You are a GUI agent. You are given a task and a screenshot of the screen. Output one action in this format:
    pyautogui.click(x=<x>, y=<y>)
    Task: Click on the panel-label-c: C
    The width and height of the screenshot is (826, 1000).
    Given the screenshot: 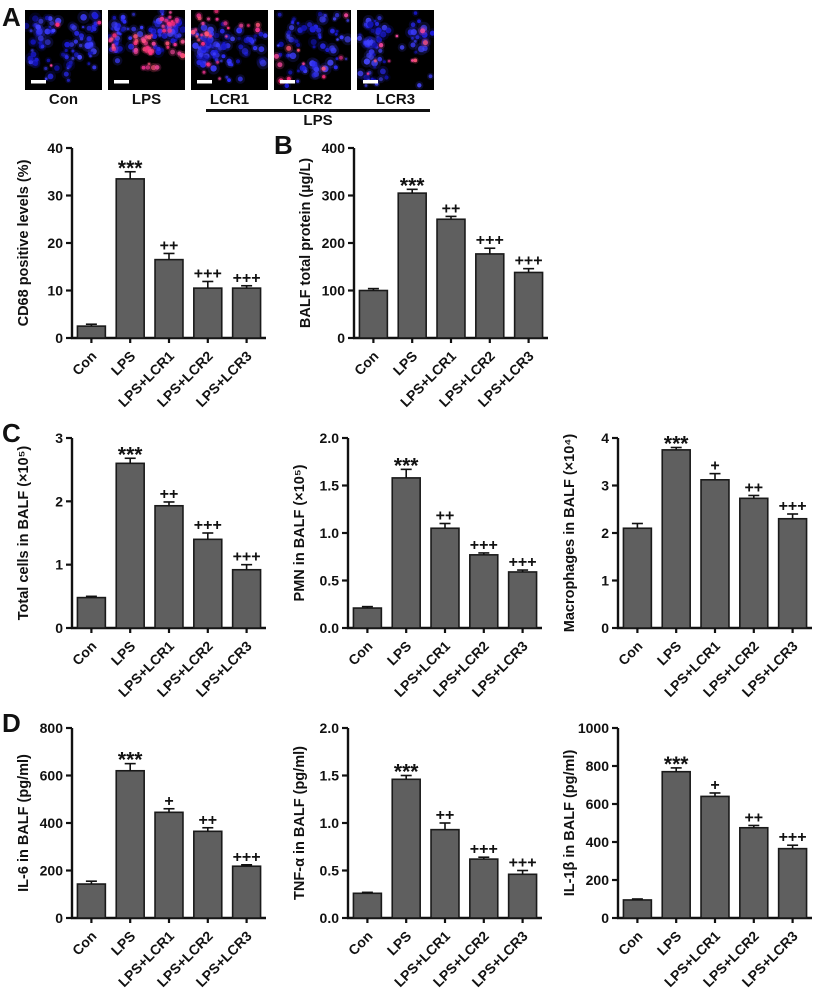 What is the action you would take?
    pyautogui.click(x=11, y=433)
    